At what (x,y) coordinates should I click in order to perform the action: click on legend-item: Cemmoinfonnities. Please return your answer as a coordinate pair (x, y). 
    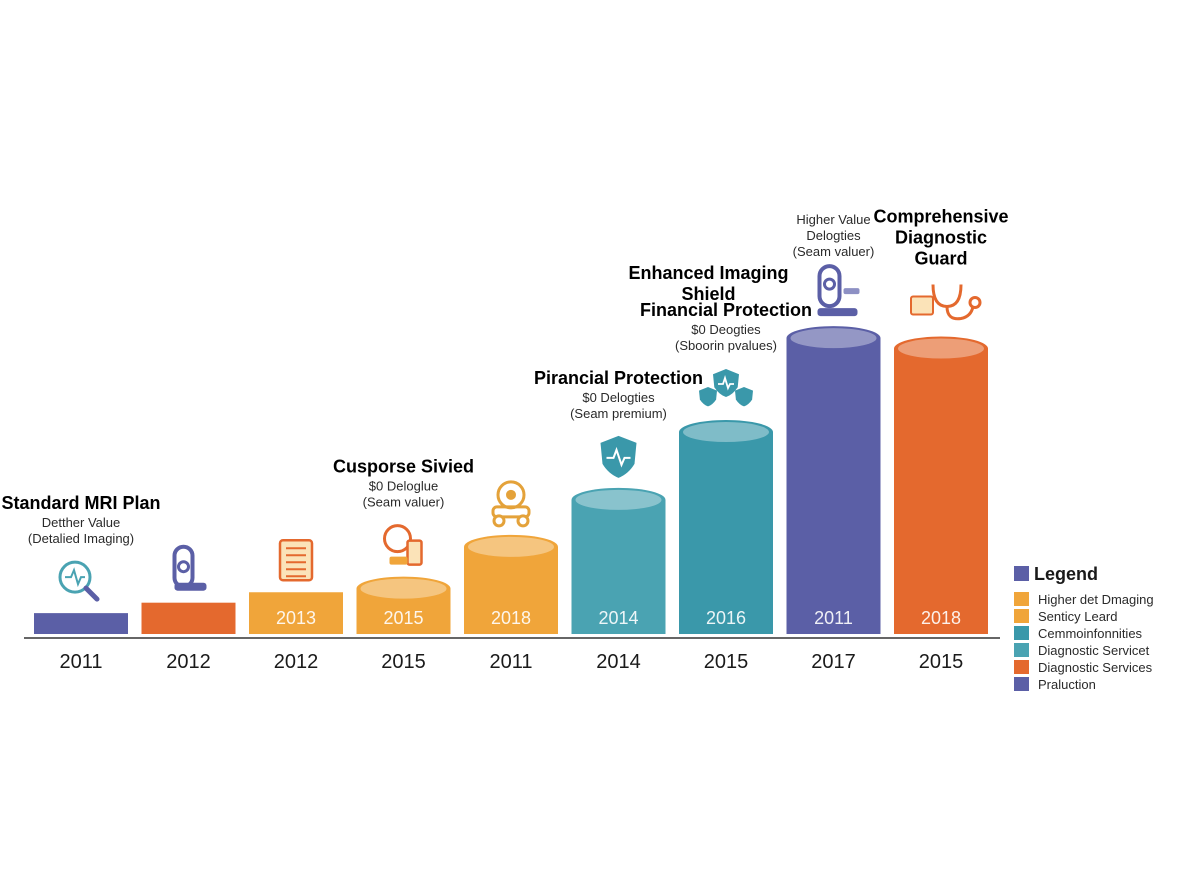
    Looking at the image, I should click on (1078, 633).